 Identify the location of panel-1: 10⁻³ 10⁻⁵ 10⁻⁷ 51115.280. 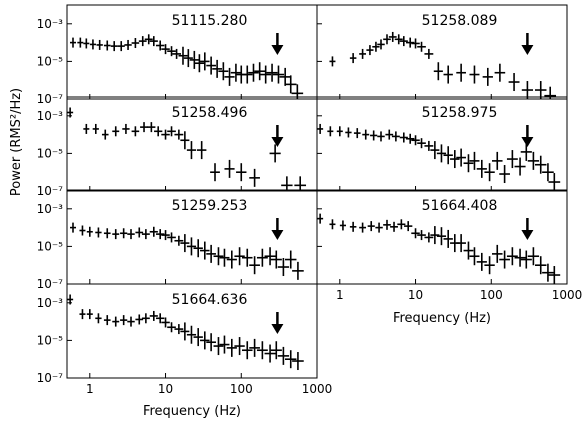
(177, 55).